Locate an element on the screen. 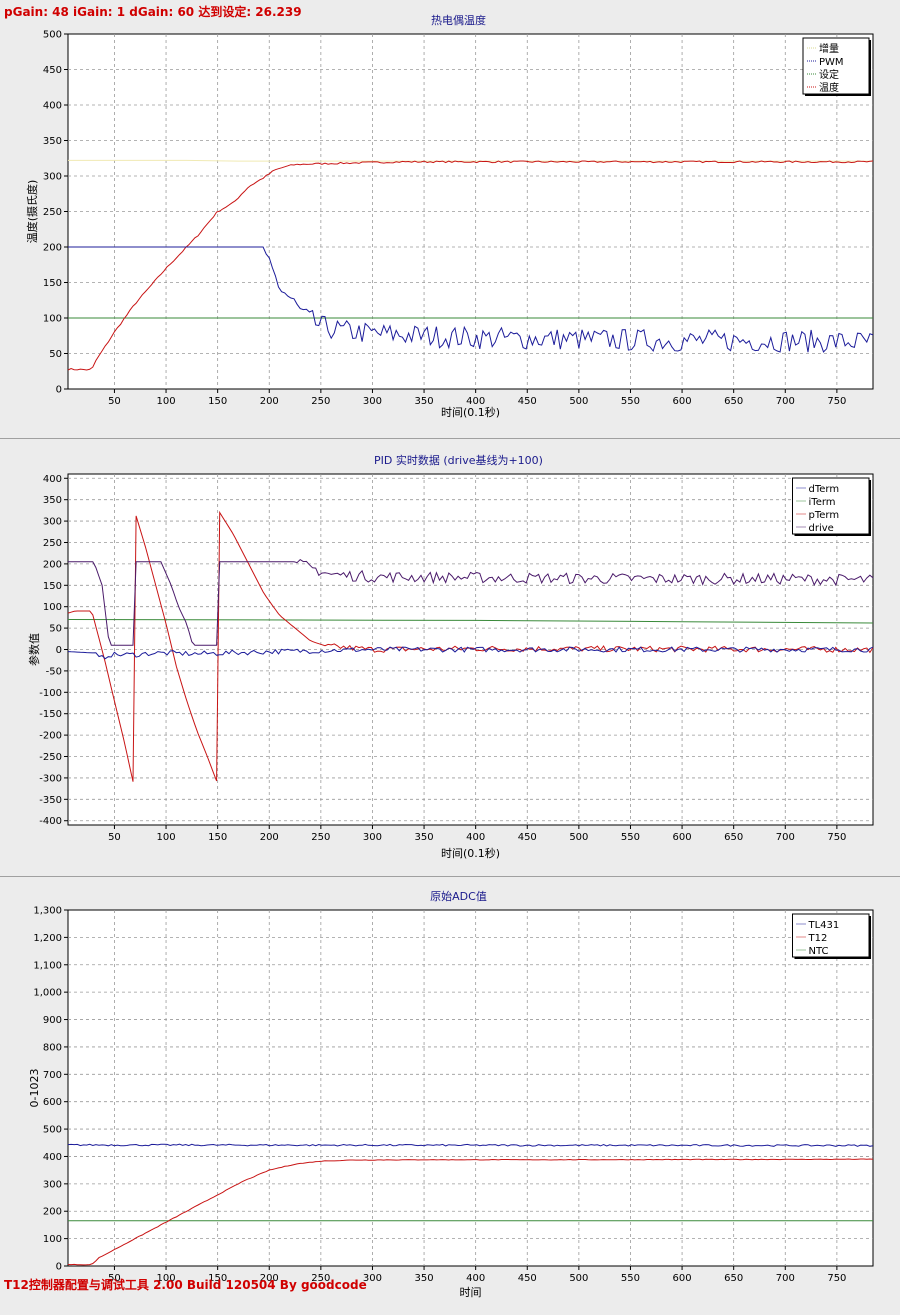  legend-label: NTC is located at coordinates (819, 951).